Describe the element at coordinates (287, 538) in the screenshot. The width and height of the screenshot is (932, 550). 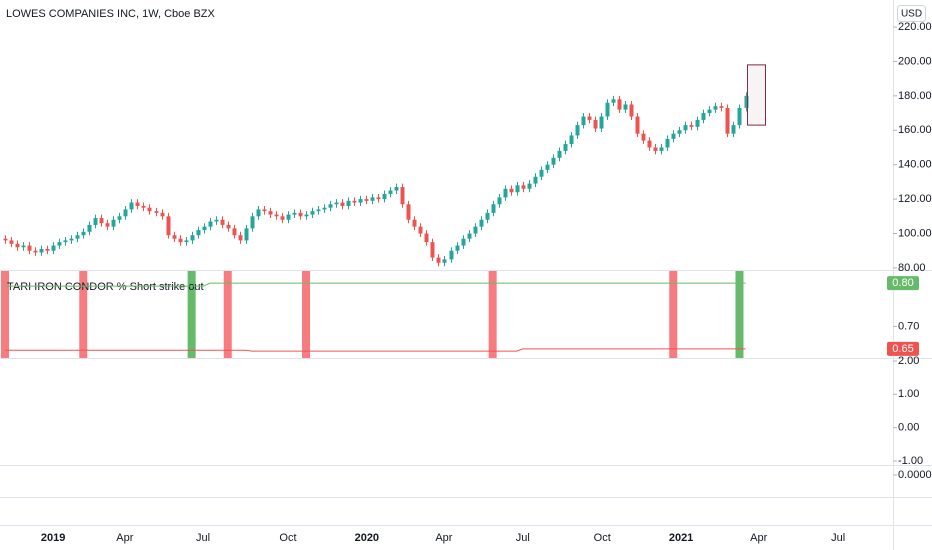
I see `x-tick-label: Oct` at that location.